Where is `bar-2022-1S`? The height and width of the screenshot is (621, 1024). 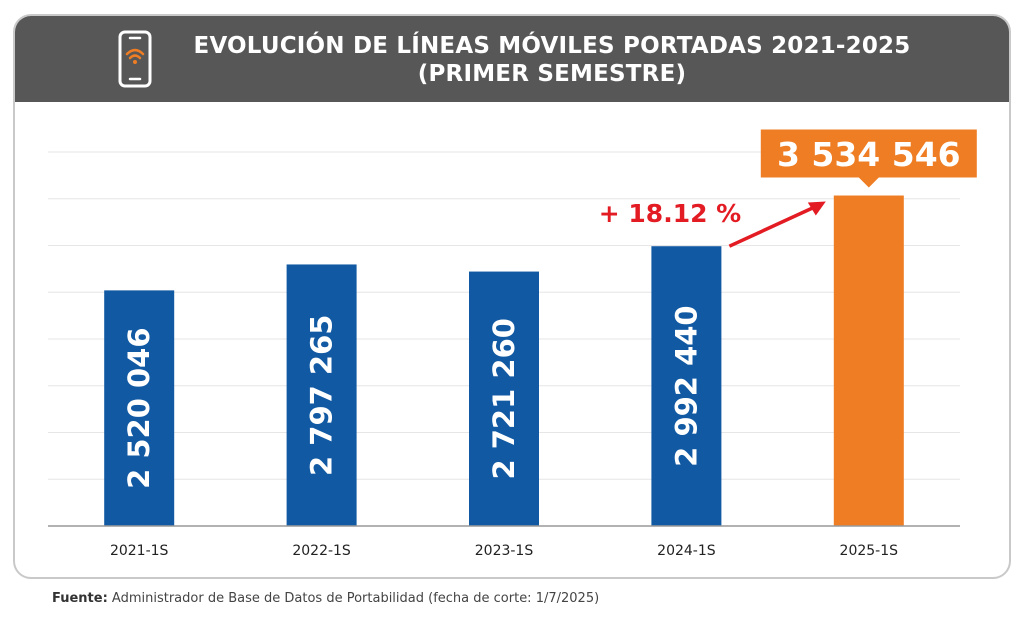
bar-2022-1S is located at coordinates (321, 395).